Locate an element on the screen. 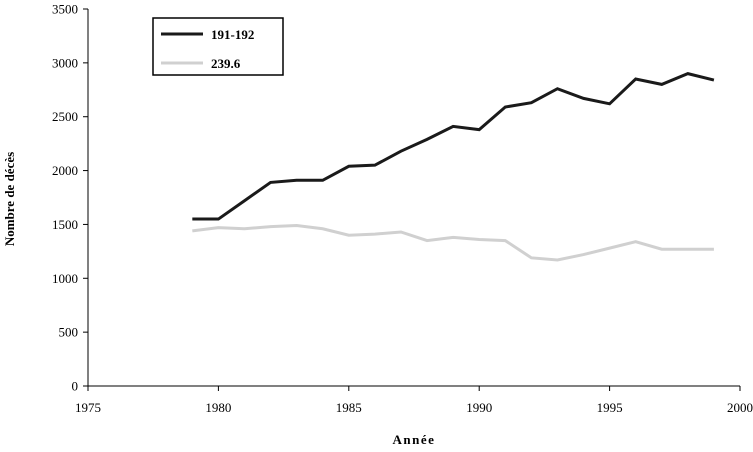 The image size is (753, 452). y-axis-title: Nombre de décès is located at coordinates (9, 199).